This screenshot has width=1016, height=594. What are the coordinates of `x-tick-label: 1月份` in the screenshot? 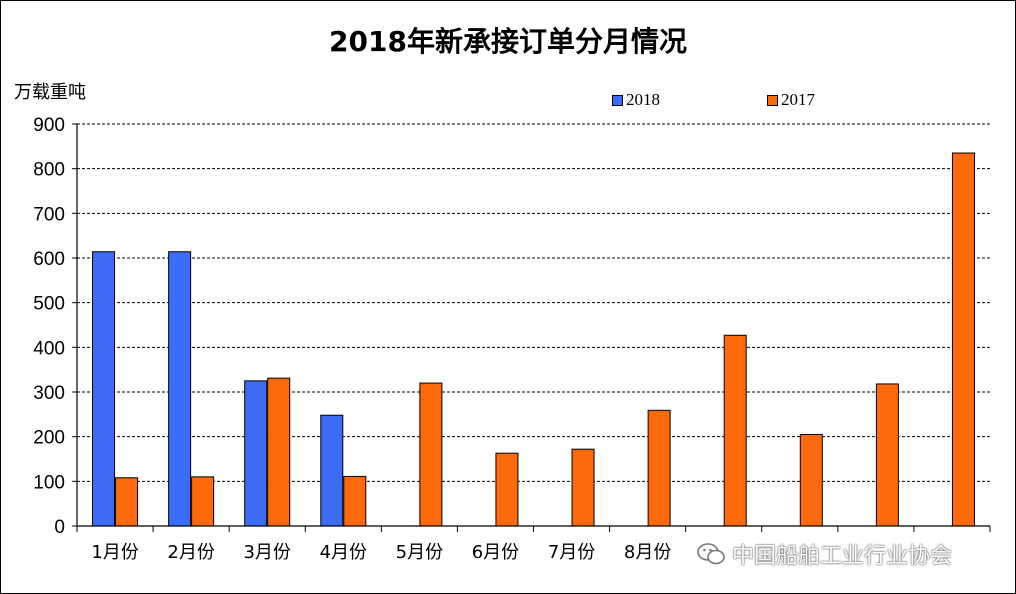 It's located at (114, 552).